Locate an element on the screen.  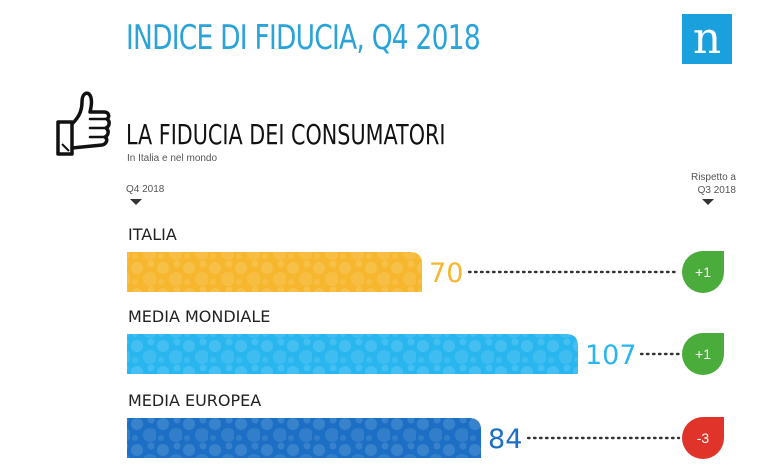
compare-label-line2: Q3 2018 is located at coordinates (716, 190).